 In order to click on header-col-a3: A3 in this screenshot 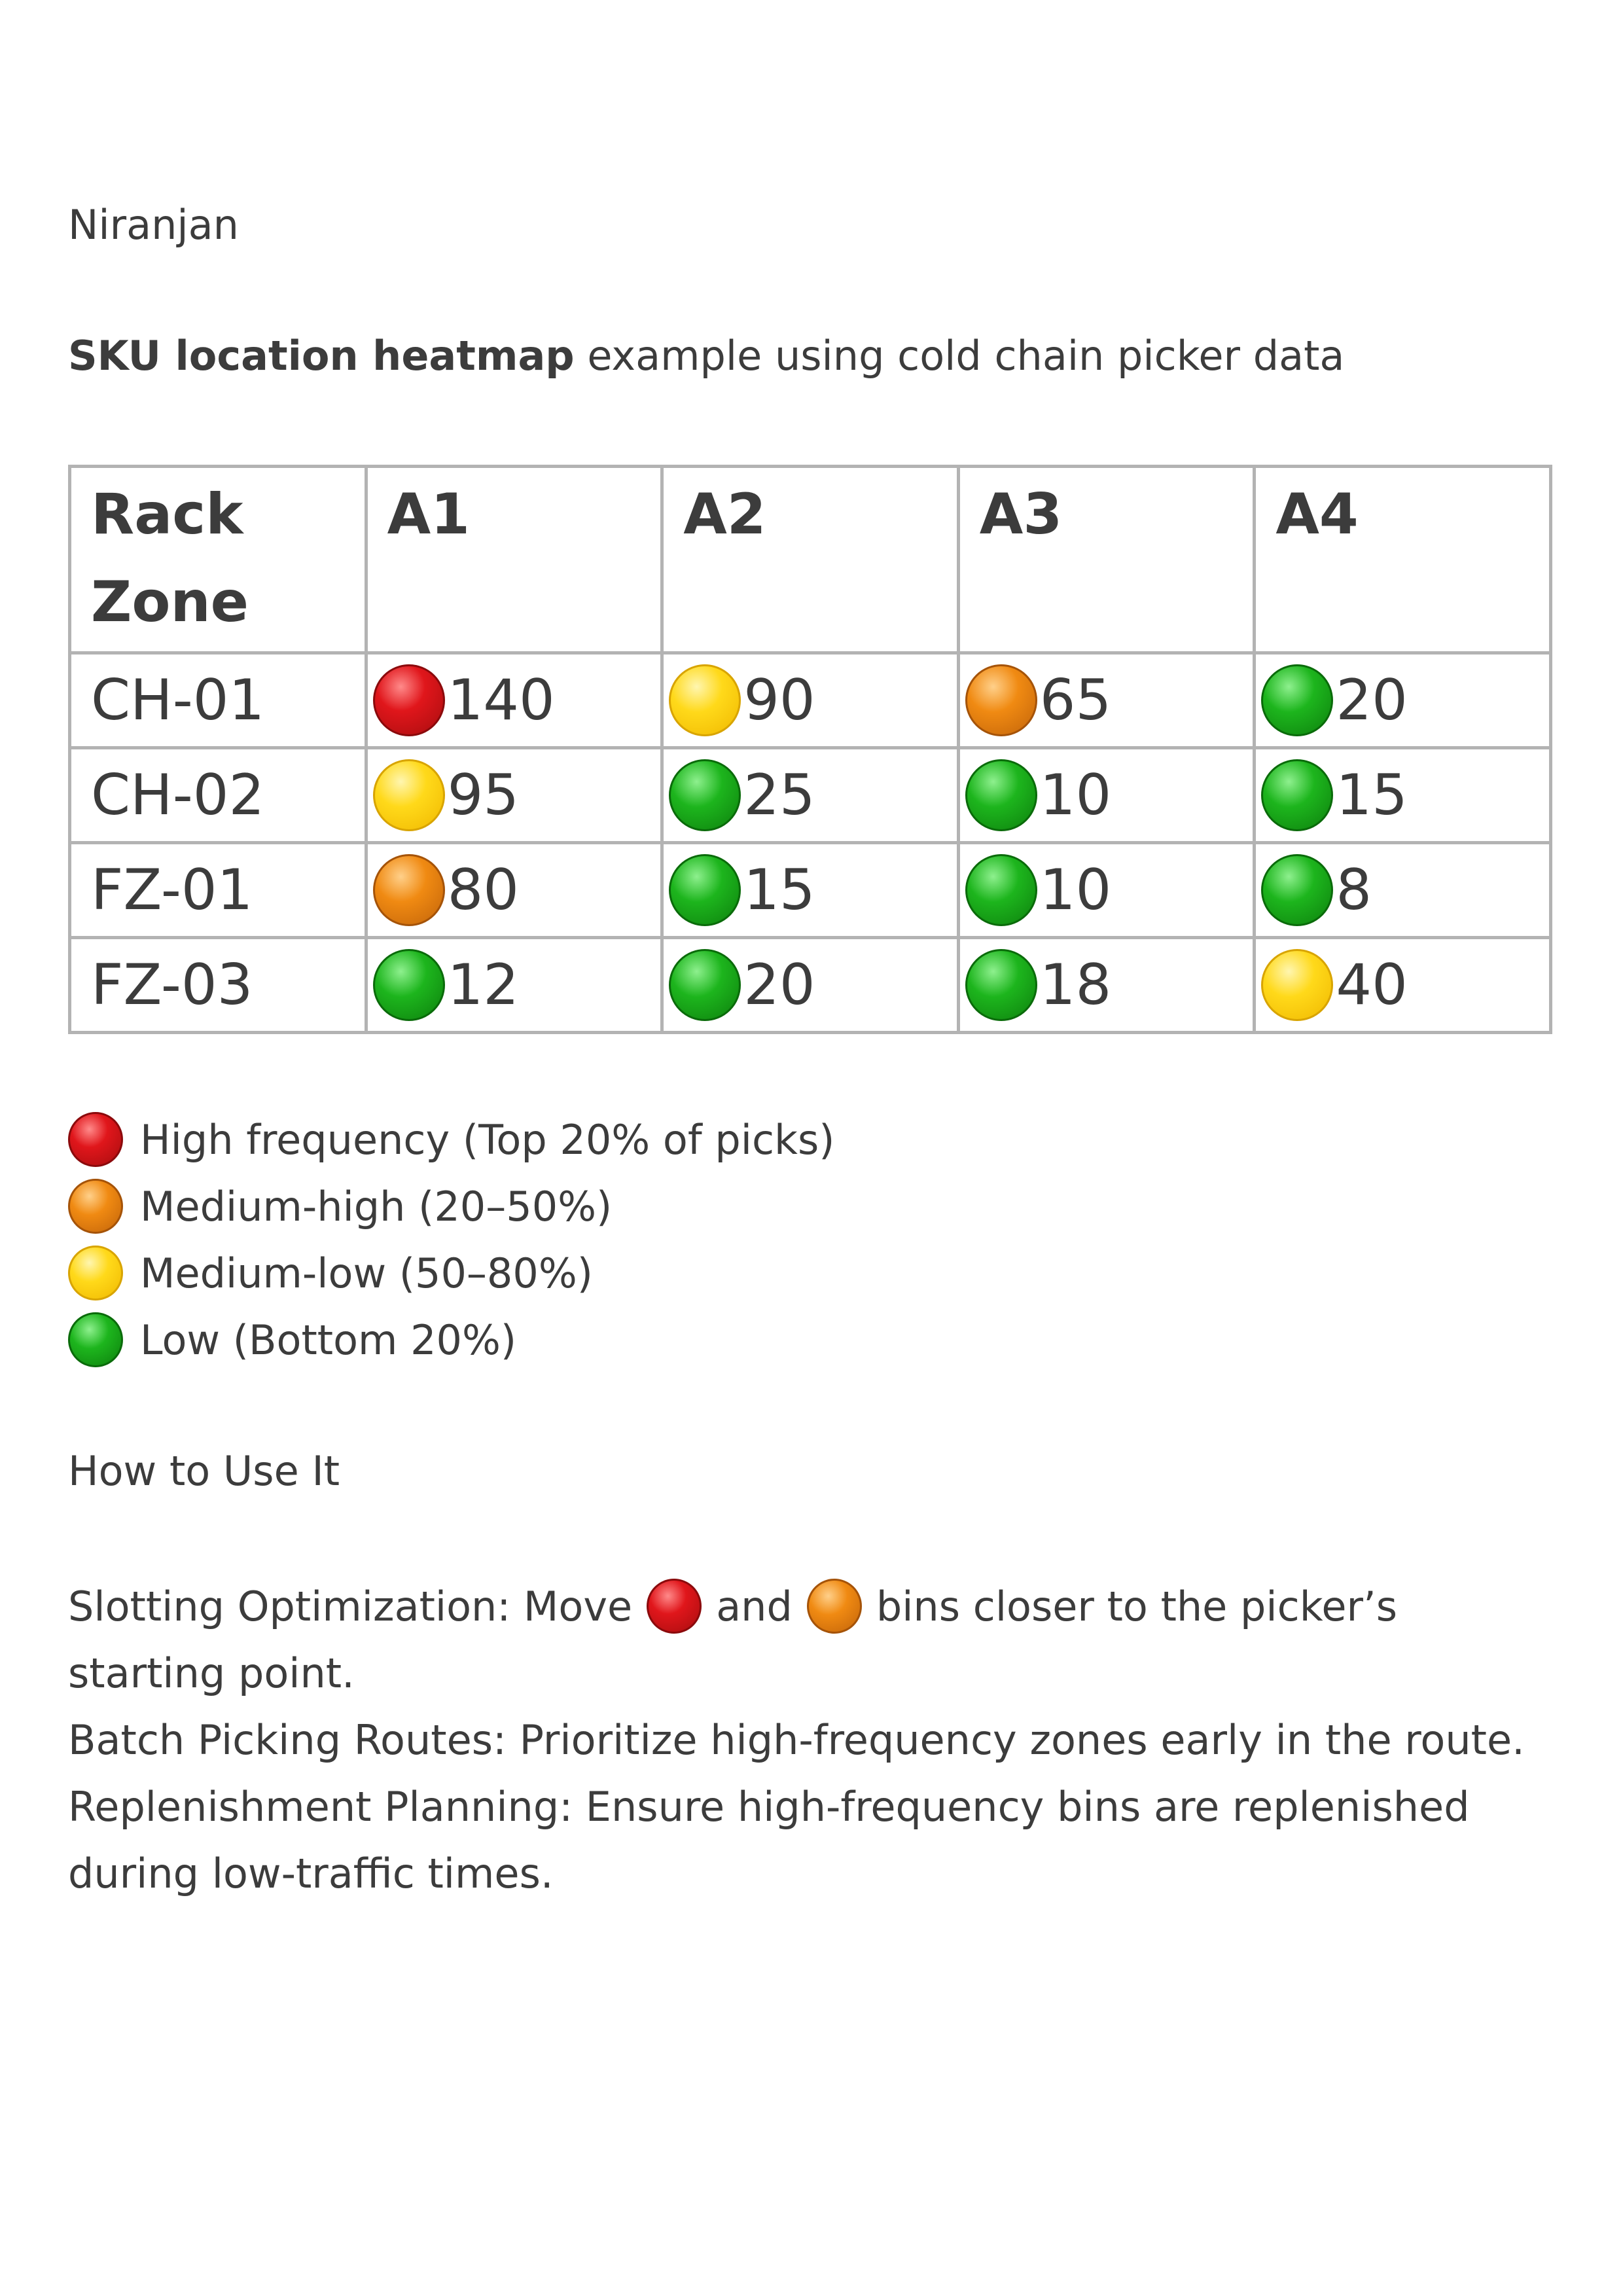, I will do `click(1106, 560)`.